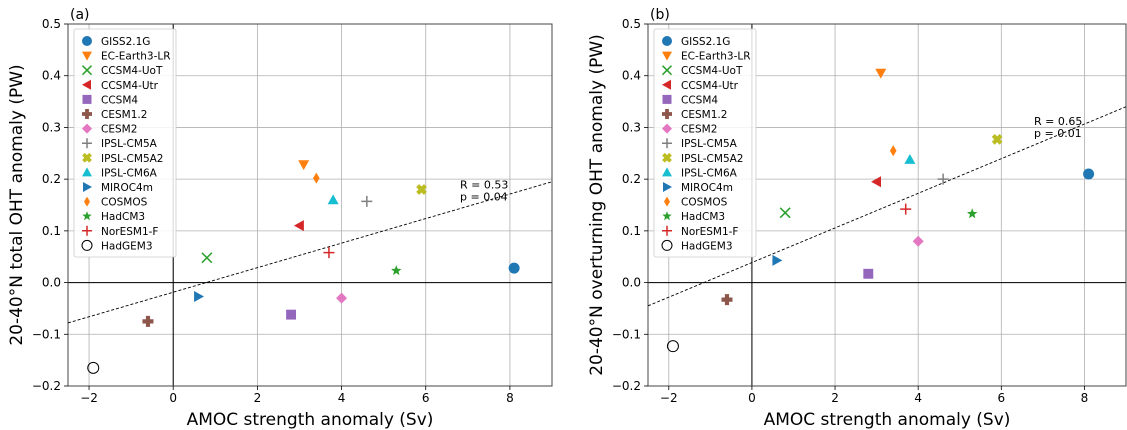 The width and height of the screenshot is (1127, 430). Describe the element at coordinates (426, 398) in the screenshot. I see `x-tick-label: 6` at that location.